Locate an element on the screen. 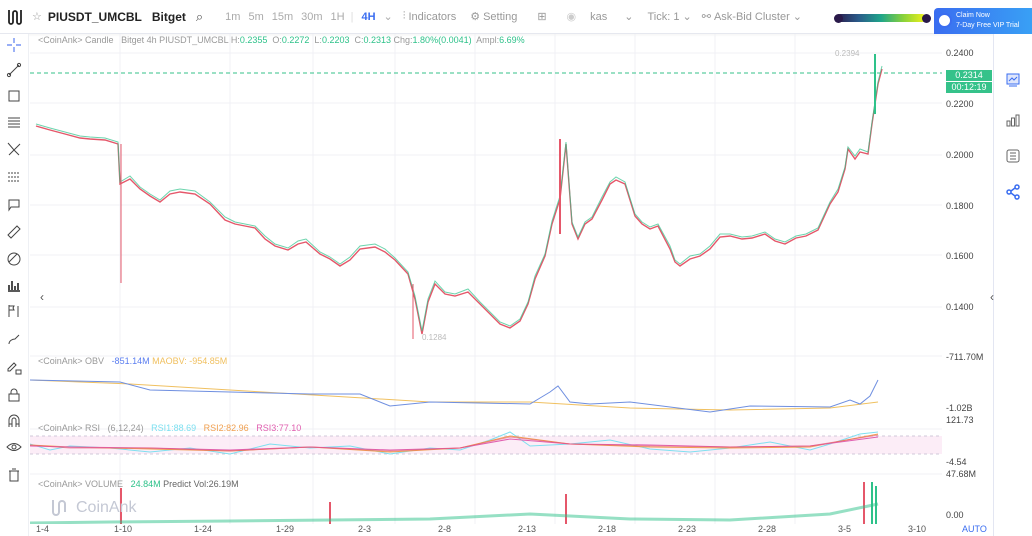 This screenshot has height=536, width=1032. time-axis-label: 1-24 is located at coordinates (203, 529).